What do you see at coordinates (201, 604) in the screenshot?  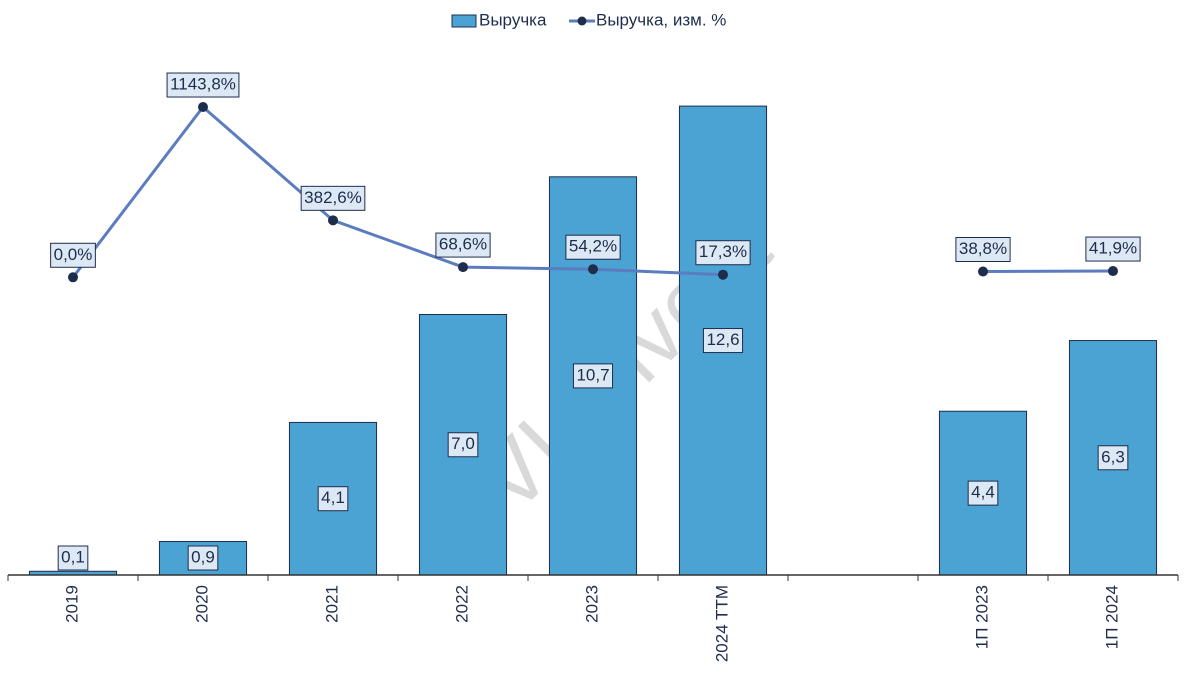 I see `x-tick-label: 2020` at bounding box center [201, 604].